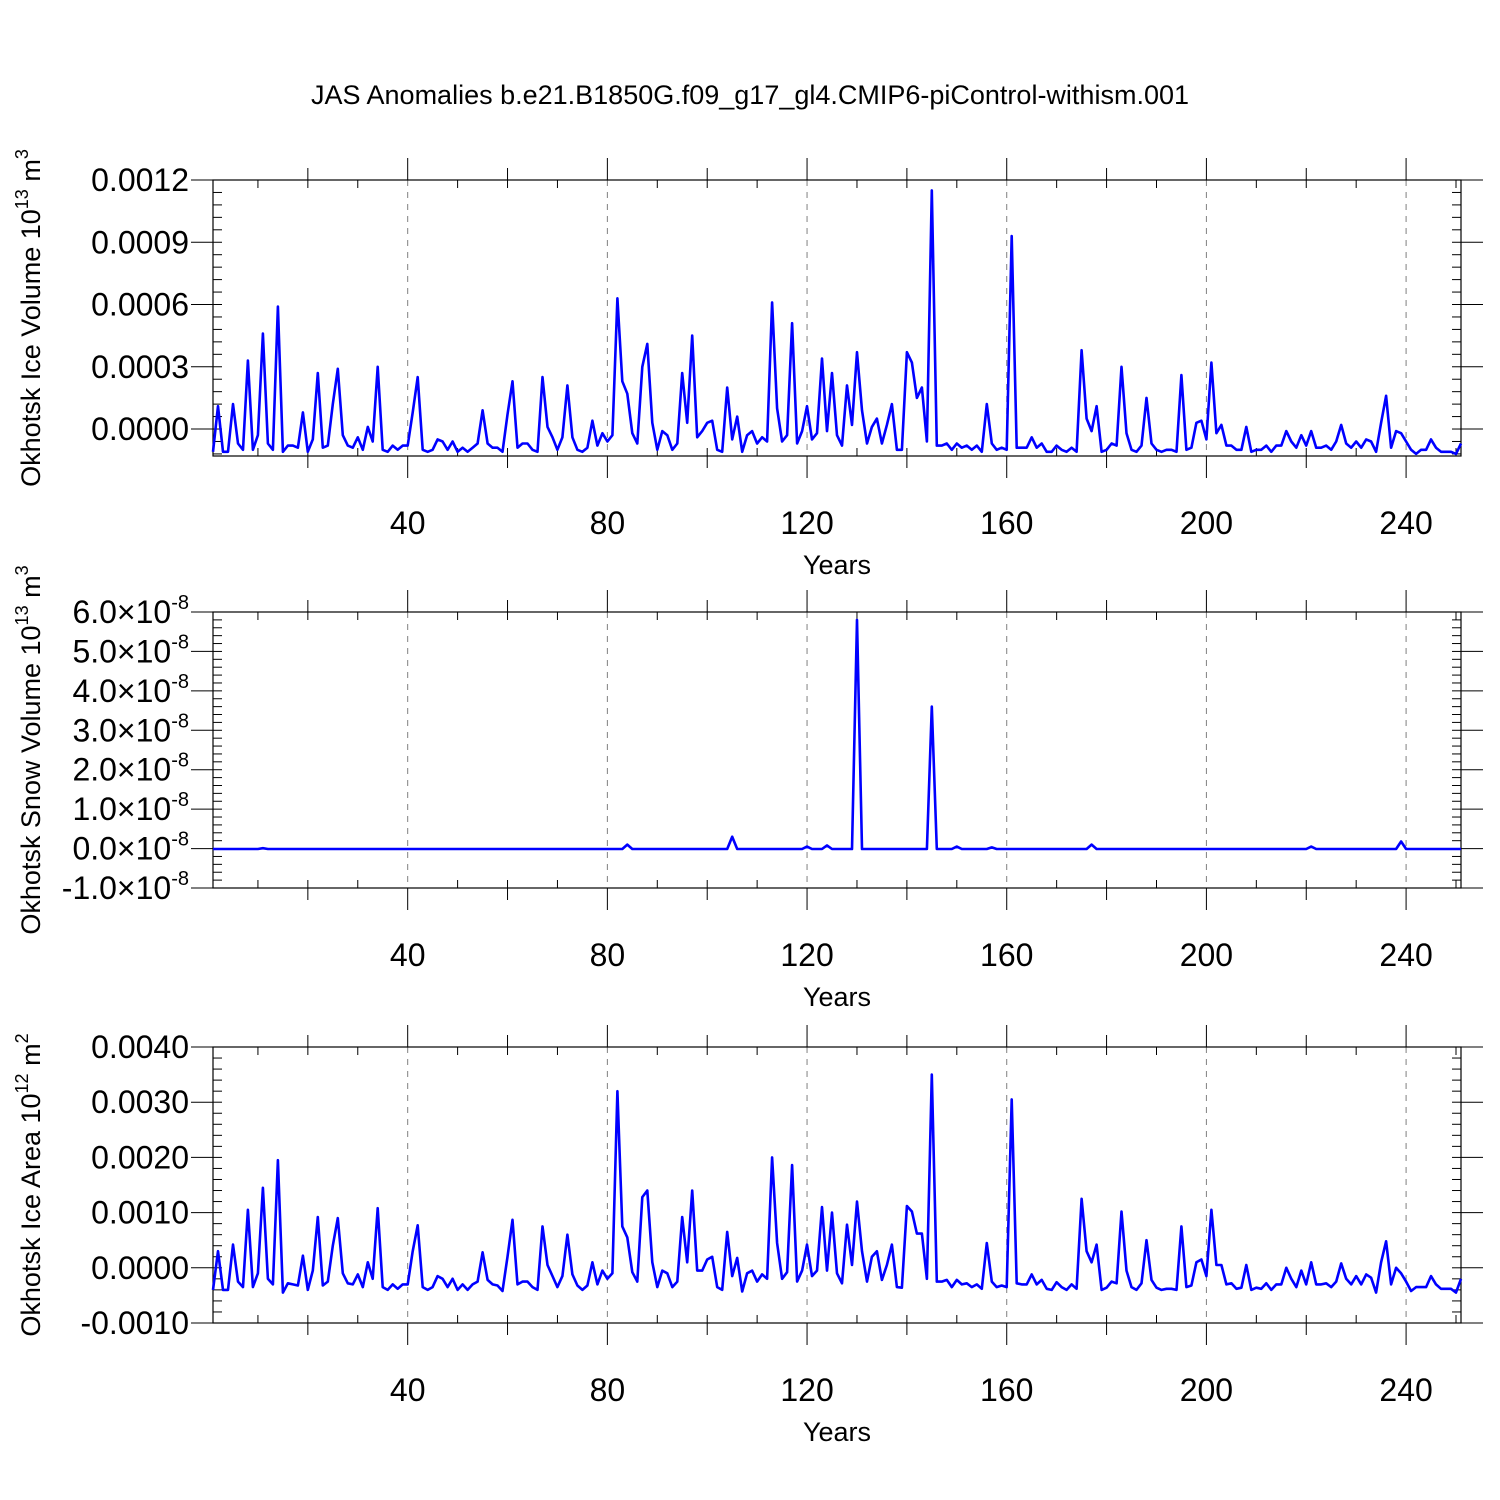 The height and width of the screenshot is (1500, 1500). What do you see at coordinates (125, 887) in the screenshot?
I see `y-tick-label: -1.0×10⁻⁸` at bounding box center [125, 887].